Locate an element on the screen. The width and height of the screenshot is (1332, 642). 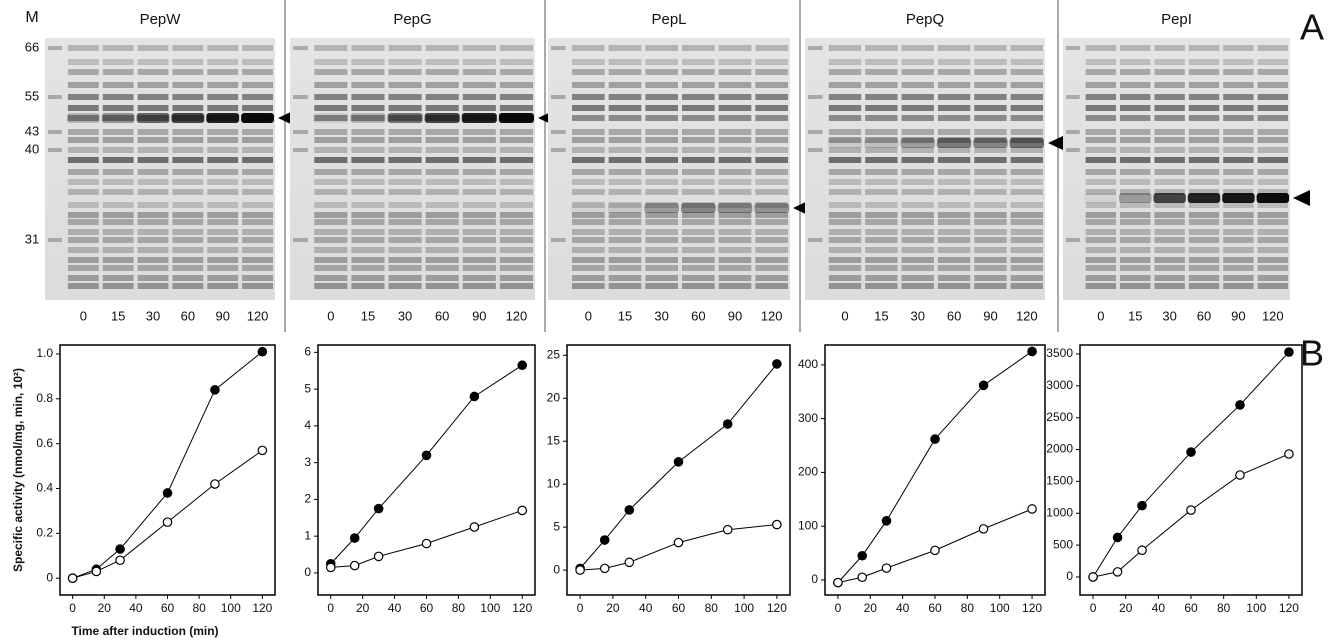
y-tick-label: 1.0 is located at coordinates (44, 353).